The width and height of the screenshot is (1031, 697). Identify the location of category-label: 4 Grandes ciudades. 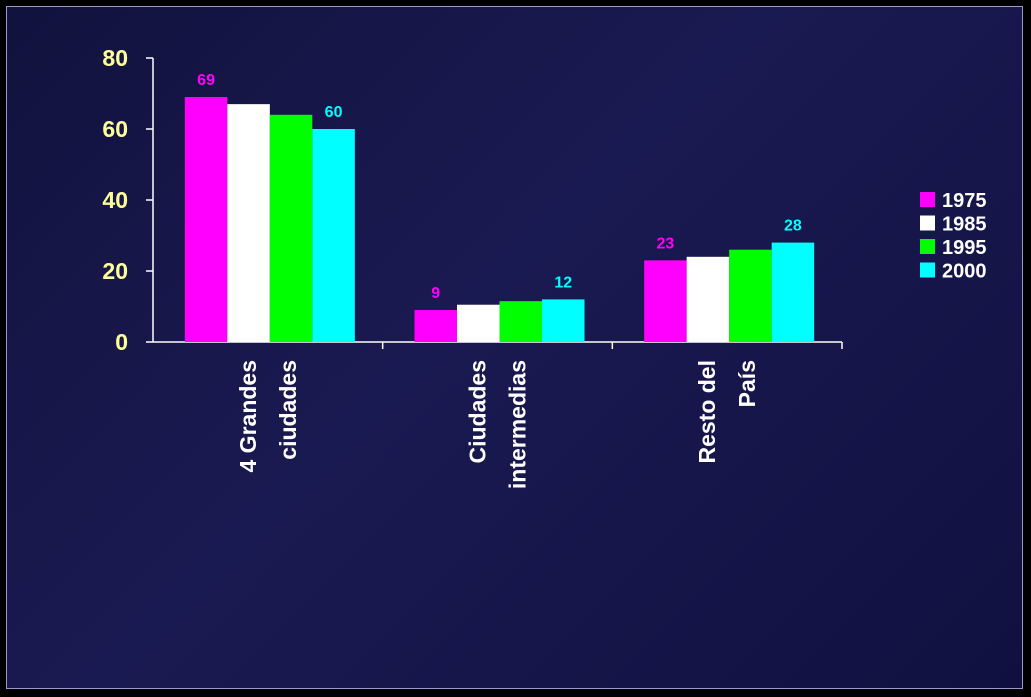
(268, 416).